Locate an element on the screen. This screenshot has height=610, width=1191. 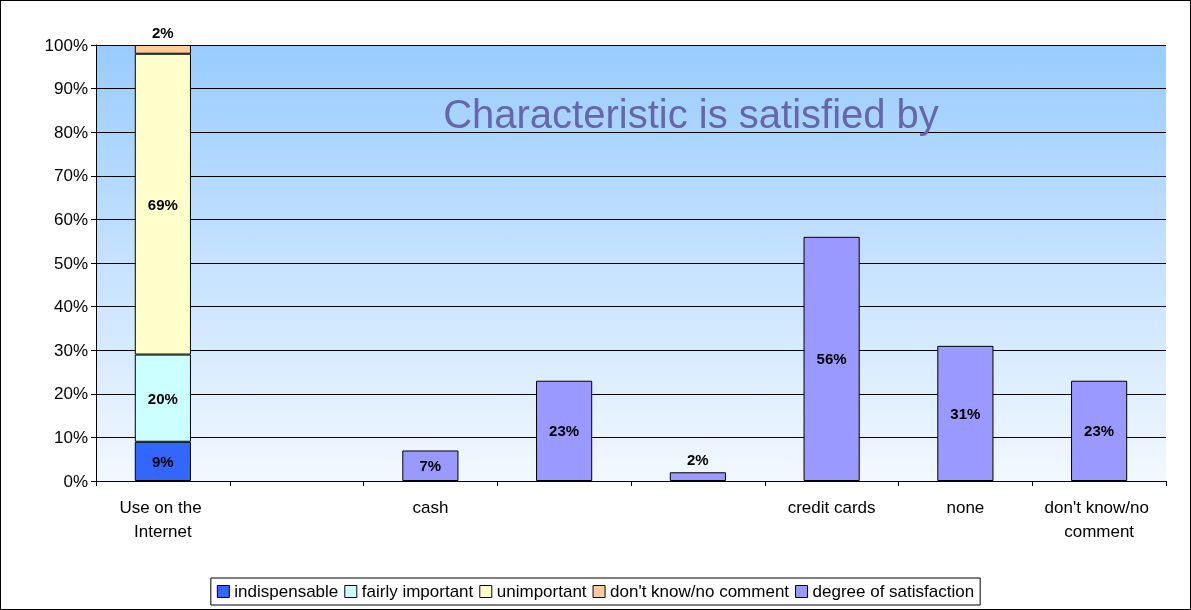
y-tick-label: 30% is located at coordinates (70, 350).